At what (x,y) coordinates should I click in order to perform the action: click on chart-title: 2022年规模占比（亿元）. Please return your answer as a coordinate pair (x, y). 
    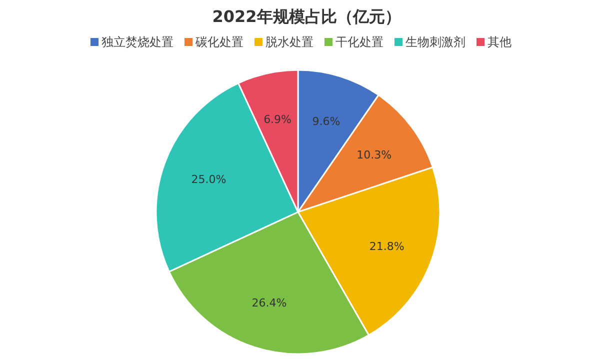
    Looking at the image, I should click on (306, 16).